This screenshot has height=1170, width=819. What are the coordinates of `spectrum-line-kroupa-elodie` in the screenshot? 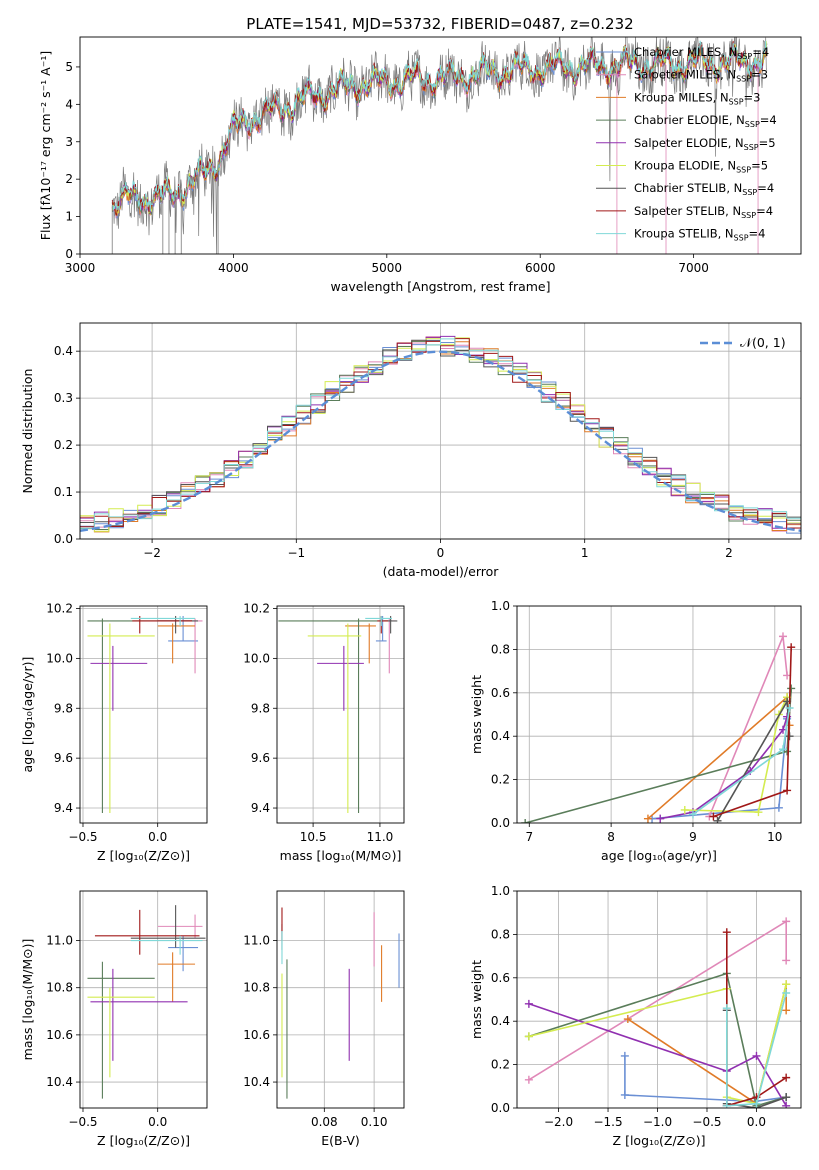 It's located at (439, 128).